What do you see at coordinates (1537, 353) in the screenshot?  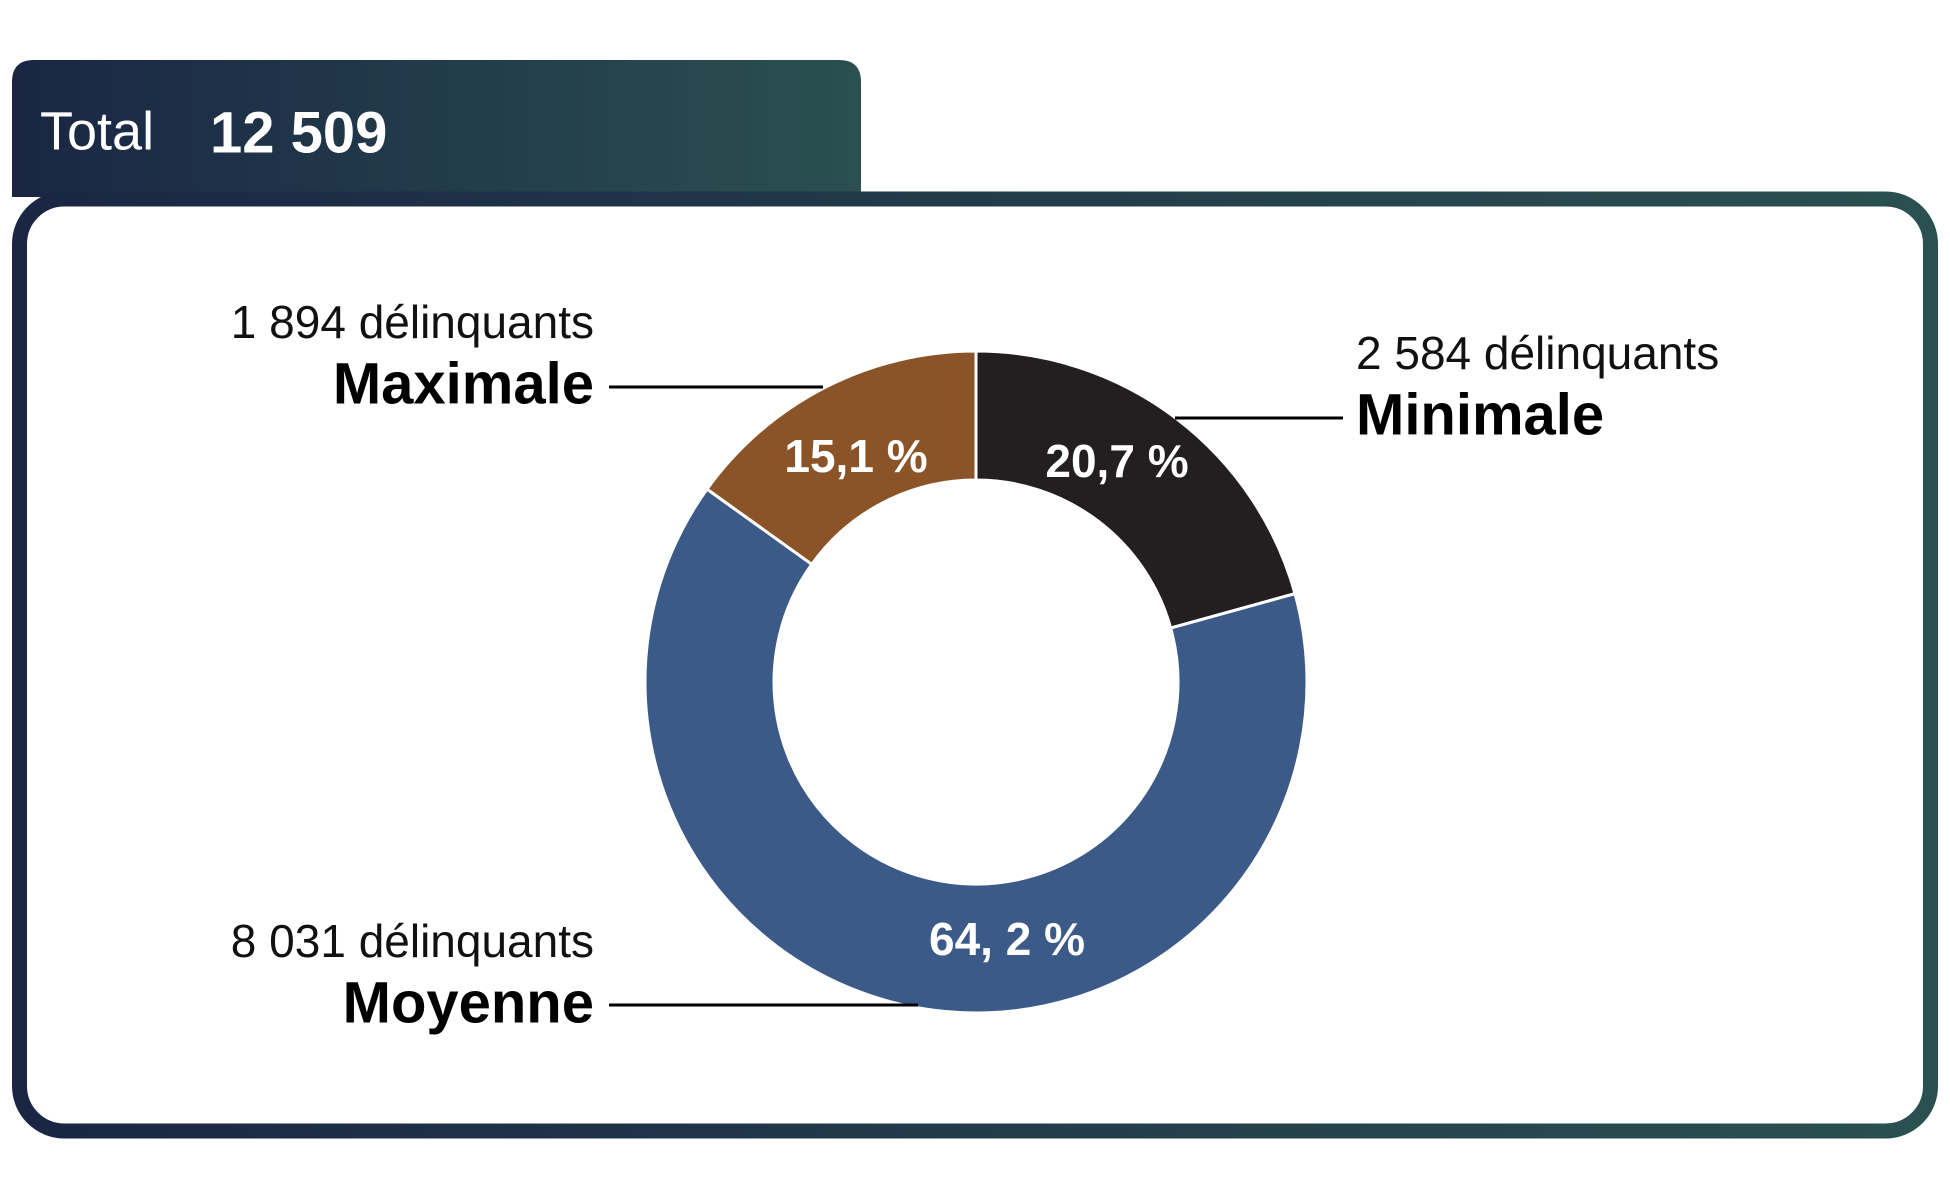 I see `count-label: 2 584 délinquants` at bounding box center [1537, 353].